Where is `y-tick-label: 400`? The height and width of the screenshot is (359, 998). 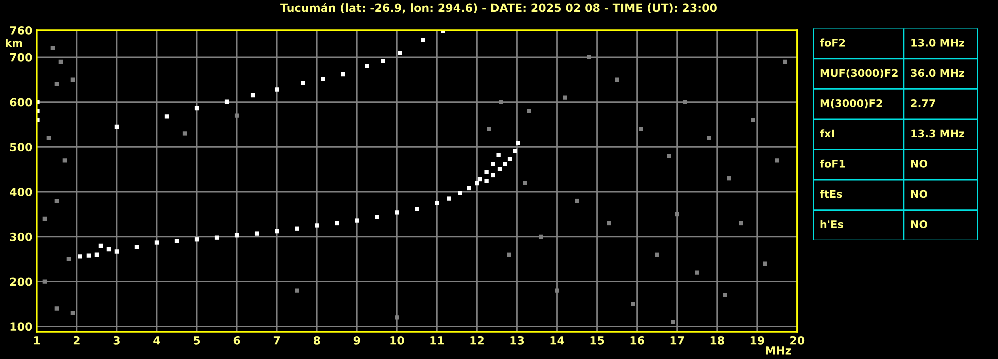 y-tick-label: 400 is located at coordinates (21, 192).